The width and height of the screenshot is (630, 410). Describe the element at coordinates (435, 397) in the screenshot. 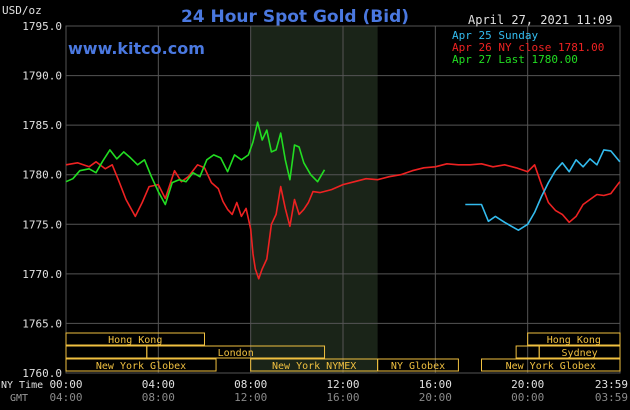

I see `x-tick-label-gmt: 20:00` at that location.